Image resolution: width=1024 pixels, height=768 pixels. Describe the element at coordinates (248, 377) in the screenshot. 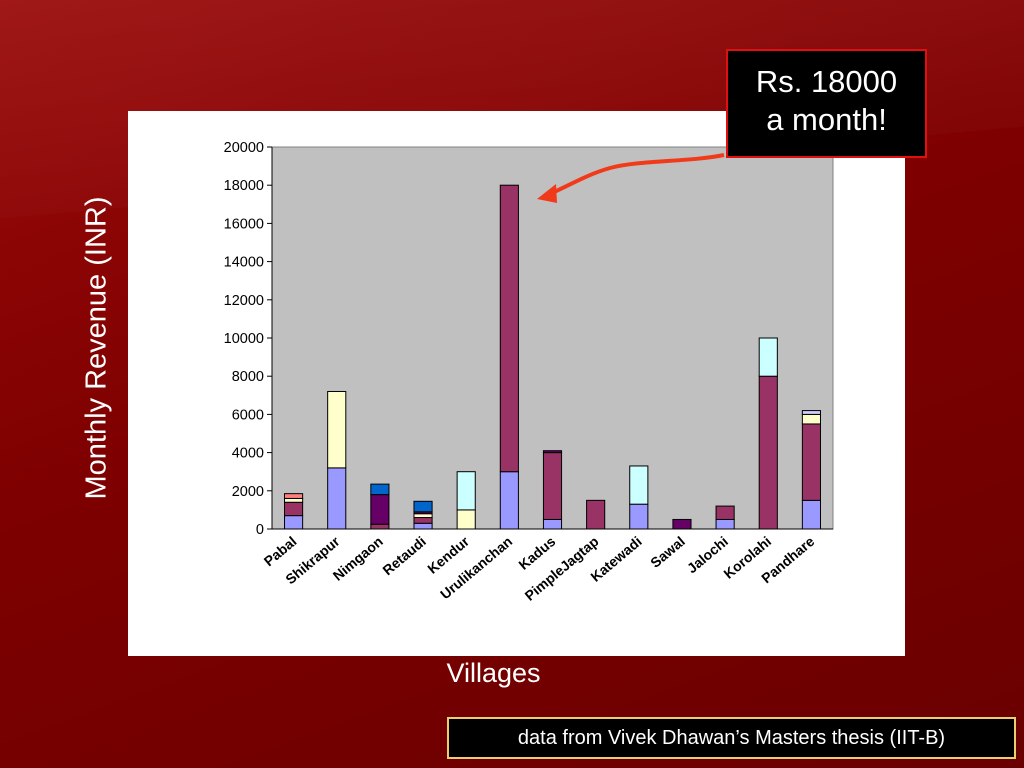

I see `y-tick-label: 8000` at that location.